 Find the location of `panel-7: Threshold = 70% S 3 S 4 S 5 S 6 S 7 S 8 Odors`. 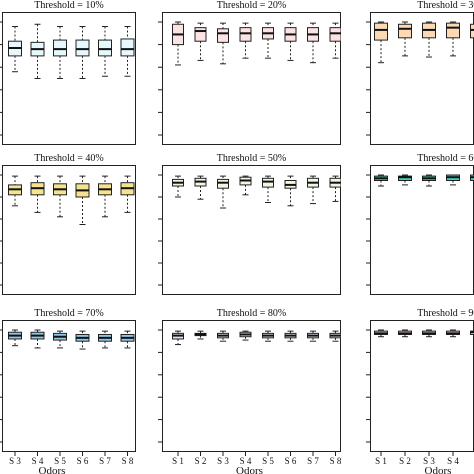

panel-7: Threshold = 70% S 3 S 4 S 5 S 6 S 7 S 8 Odors is located at coordinates (68, 391).